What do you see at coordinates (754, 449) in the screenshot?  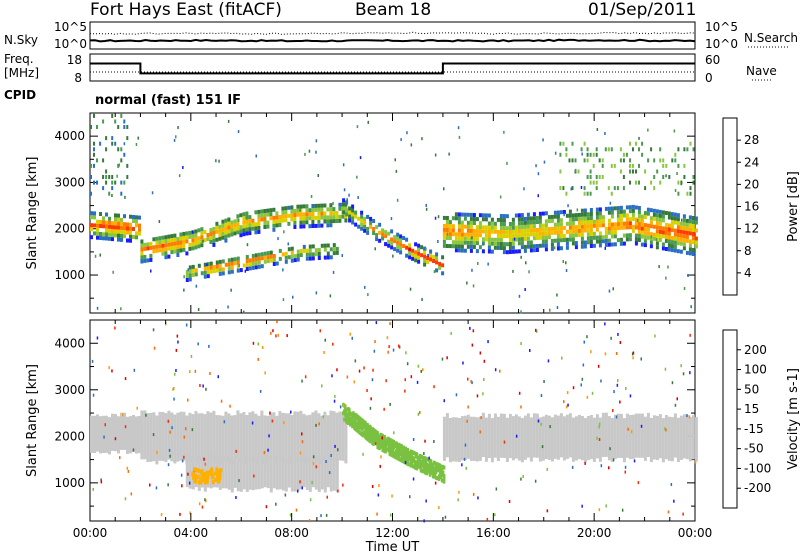 I see `colorbar-tick-label: -50` at bounding box center [754, 449].